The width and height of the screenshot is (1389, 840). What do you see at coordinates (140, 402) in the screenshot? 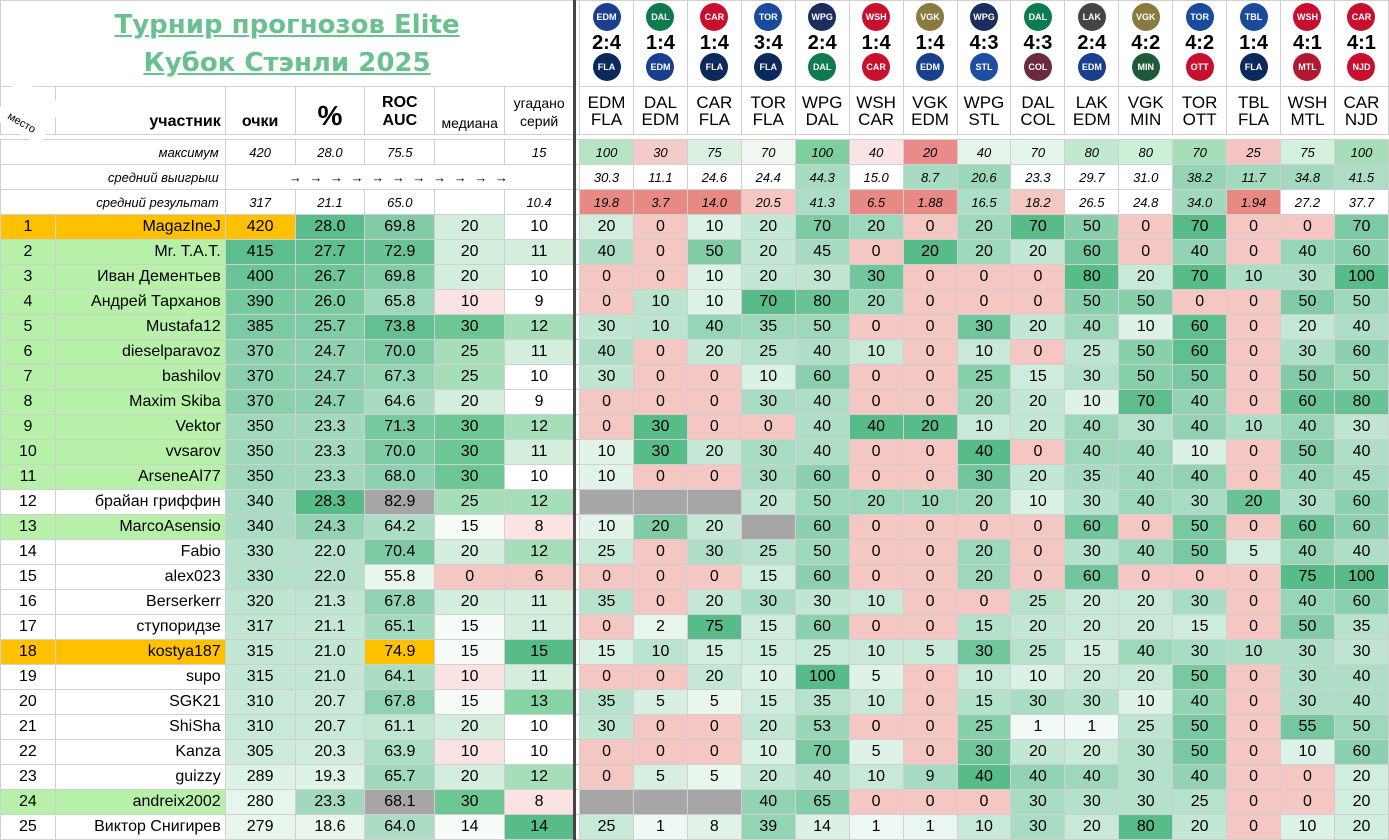
I see `participant-name: Maxim Skiba` at bounding box center [140, 402].